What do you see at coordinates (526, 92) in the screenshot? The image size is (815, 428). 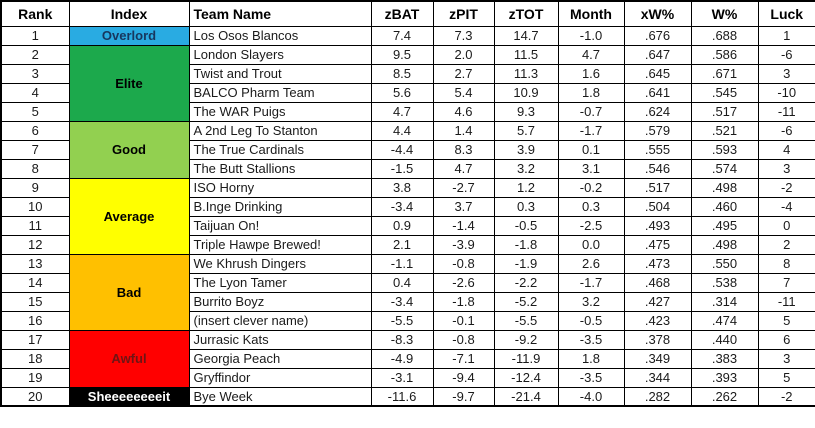 I see `cell-ztot: 10.9` at bounding box center [526, 92].